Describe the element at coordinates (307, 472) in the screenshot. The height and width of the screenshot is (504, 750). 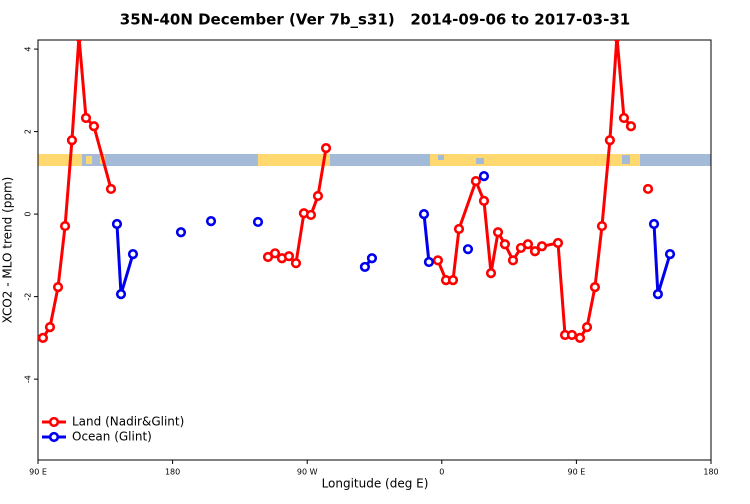
I see `x-tick-label: 90 W` at that location.